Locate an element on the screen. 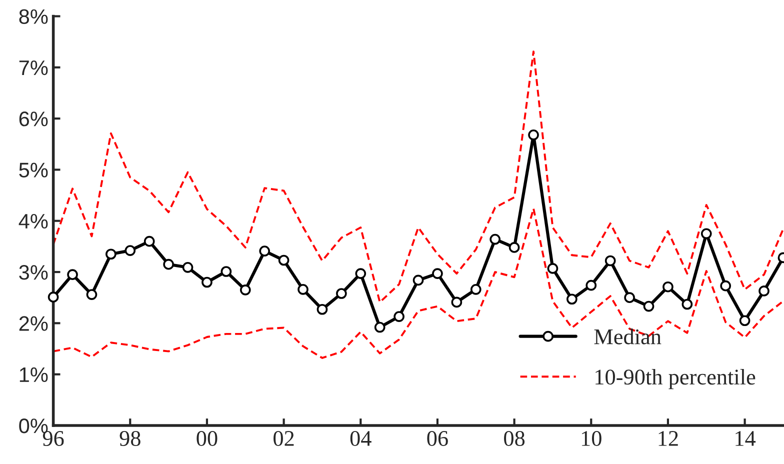 The height and width of the screenshot is (464, 784). legend-label: 10-90th percentile is located at coordinates (676, 379).